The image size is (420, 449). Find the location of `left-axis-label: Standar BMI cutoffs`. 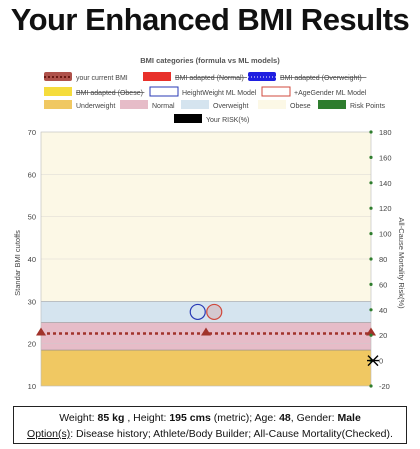

left-axis-label: Standar BMI cutoffs is located at coordinates (17, 263).